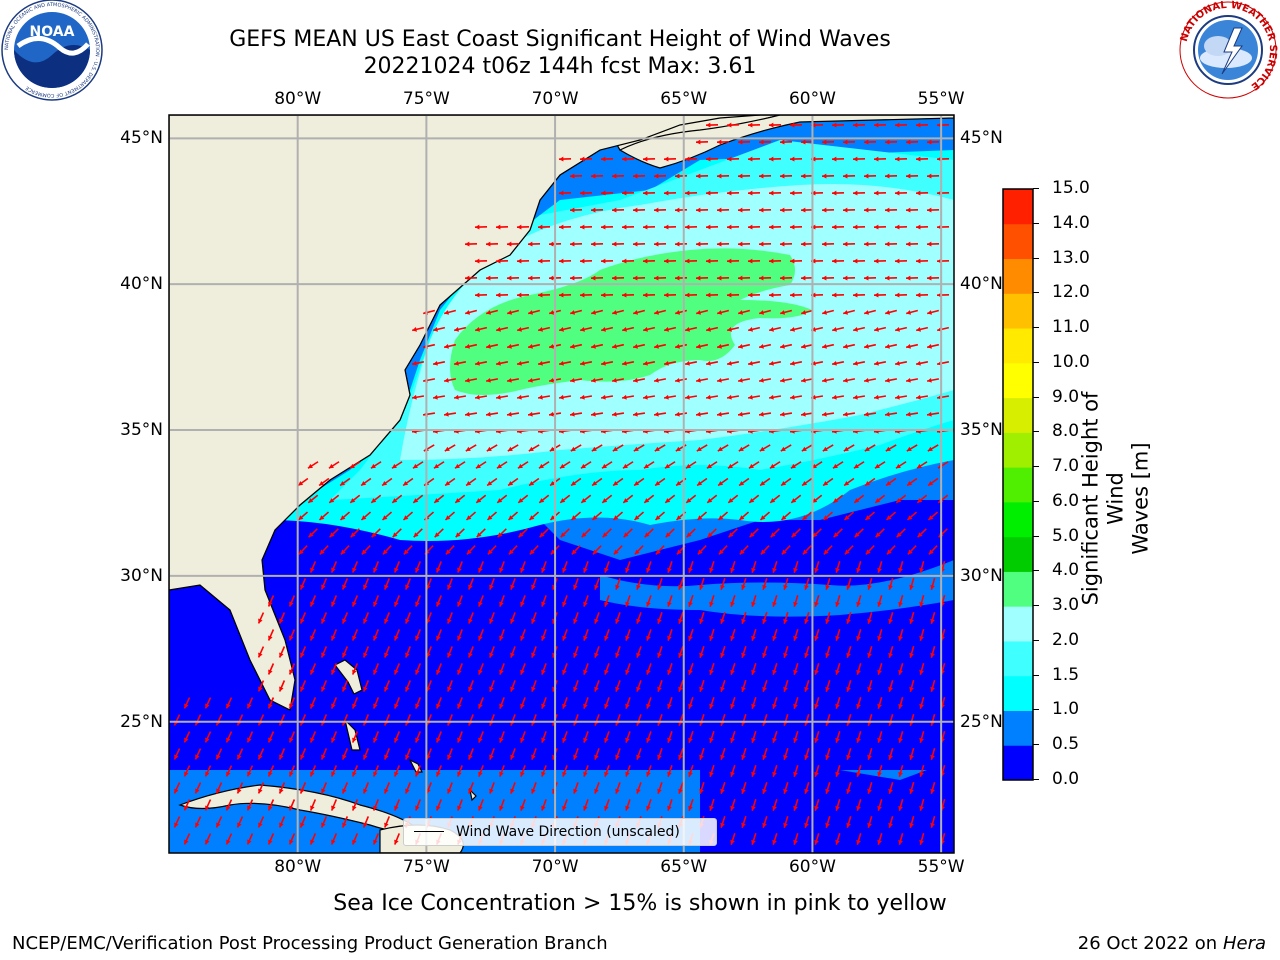  I want to click on colorbar-tick-label: 2.0, so click(1066, 639).